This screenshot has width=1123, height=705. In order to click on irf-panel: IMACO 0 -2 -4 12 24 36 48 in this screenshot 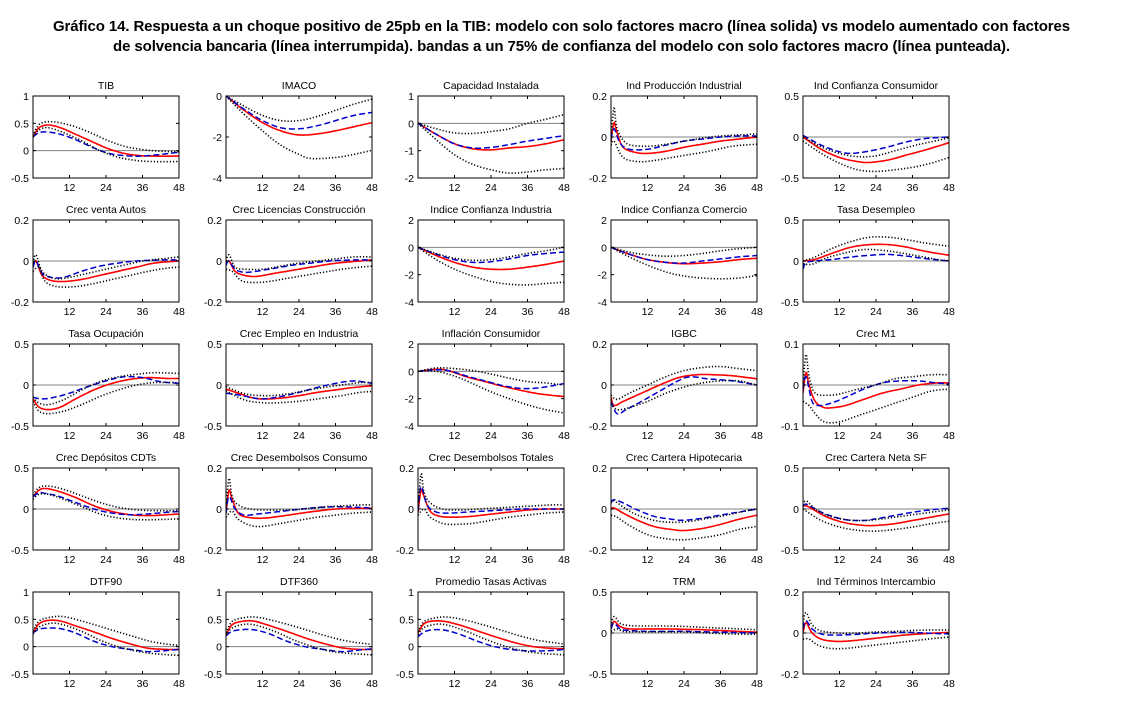, I will do `click(295, 137)`.